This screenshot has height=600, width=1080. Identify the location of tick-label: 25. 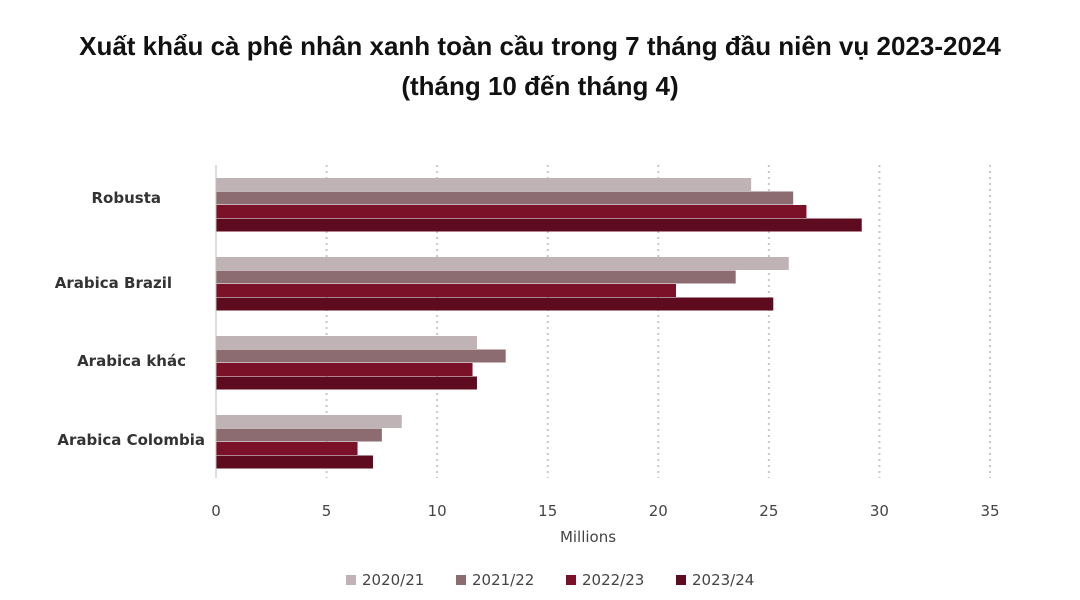
(768, 511).